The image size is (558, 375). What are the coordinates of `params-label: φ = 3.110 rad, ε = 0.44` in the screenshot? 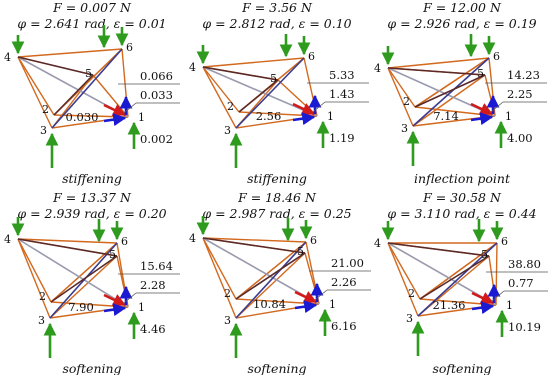 It's located at (461, 213).